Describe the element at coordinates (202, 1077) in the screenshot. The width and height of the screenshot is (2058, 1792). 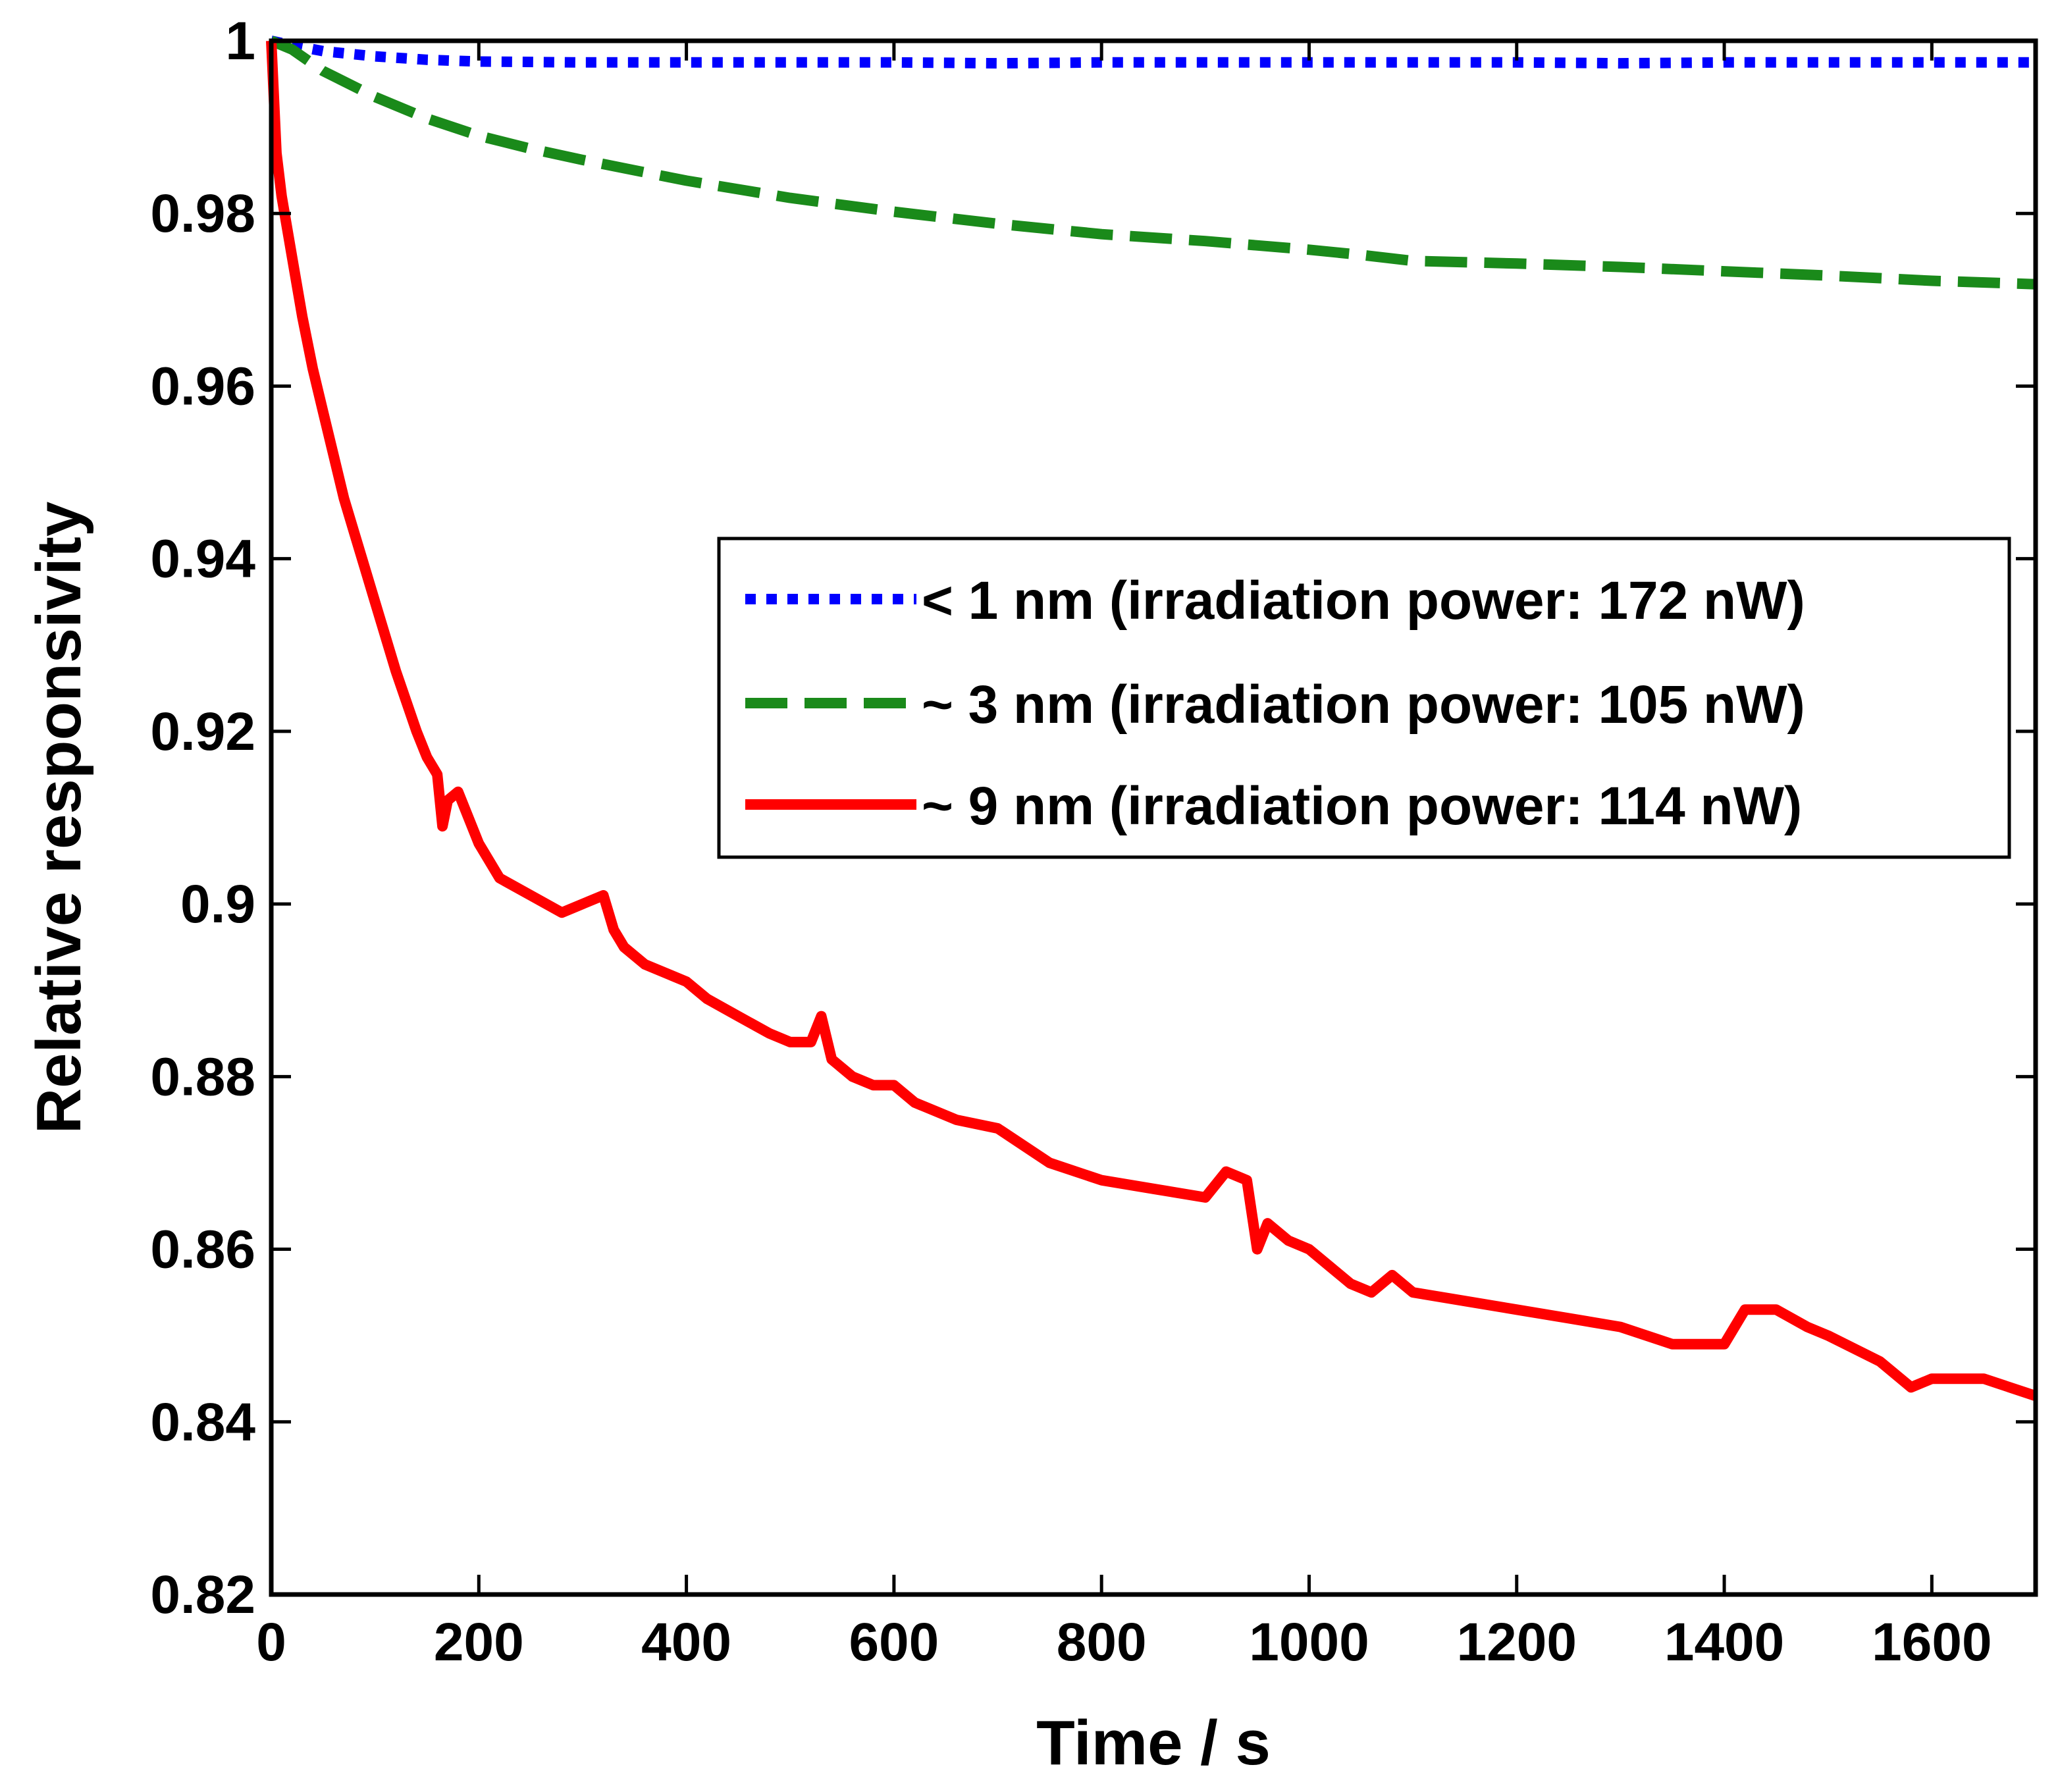
I see `y-tick-label: 0.88` at that location.